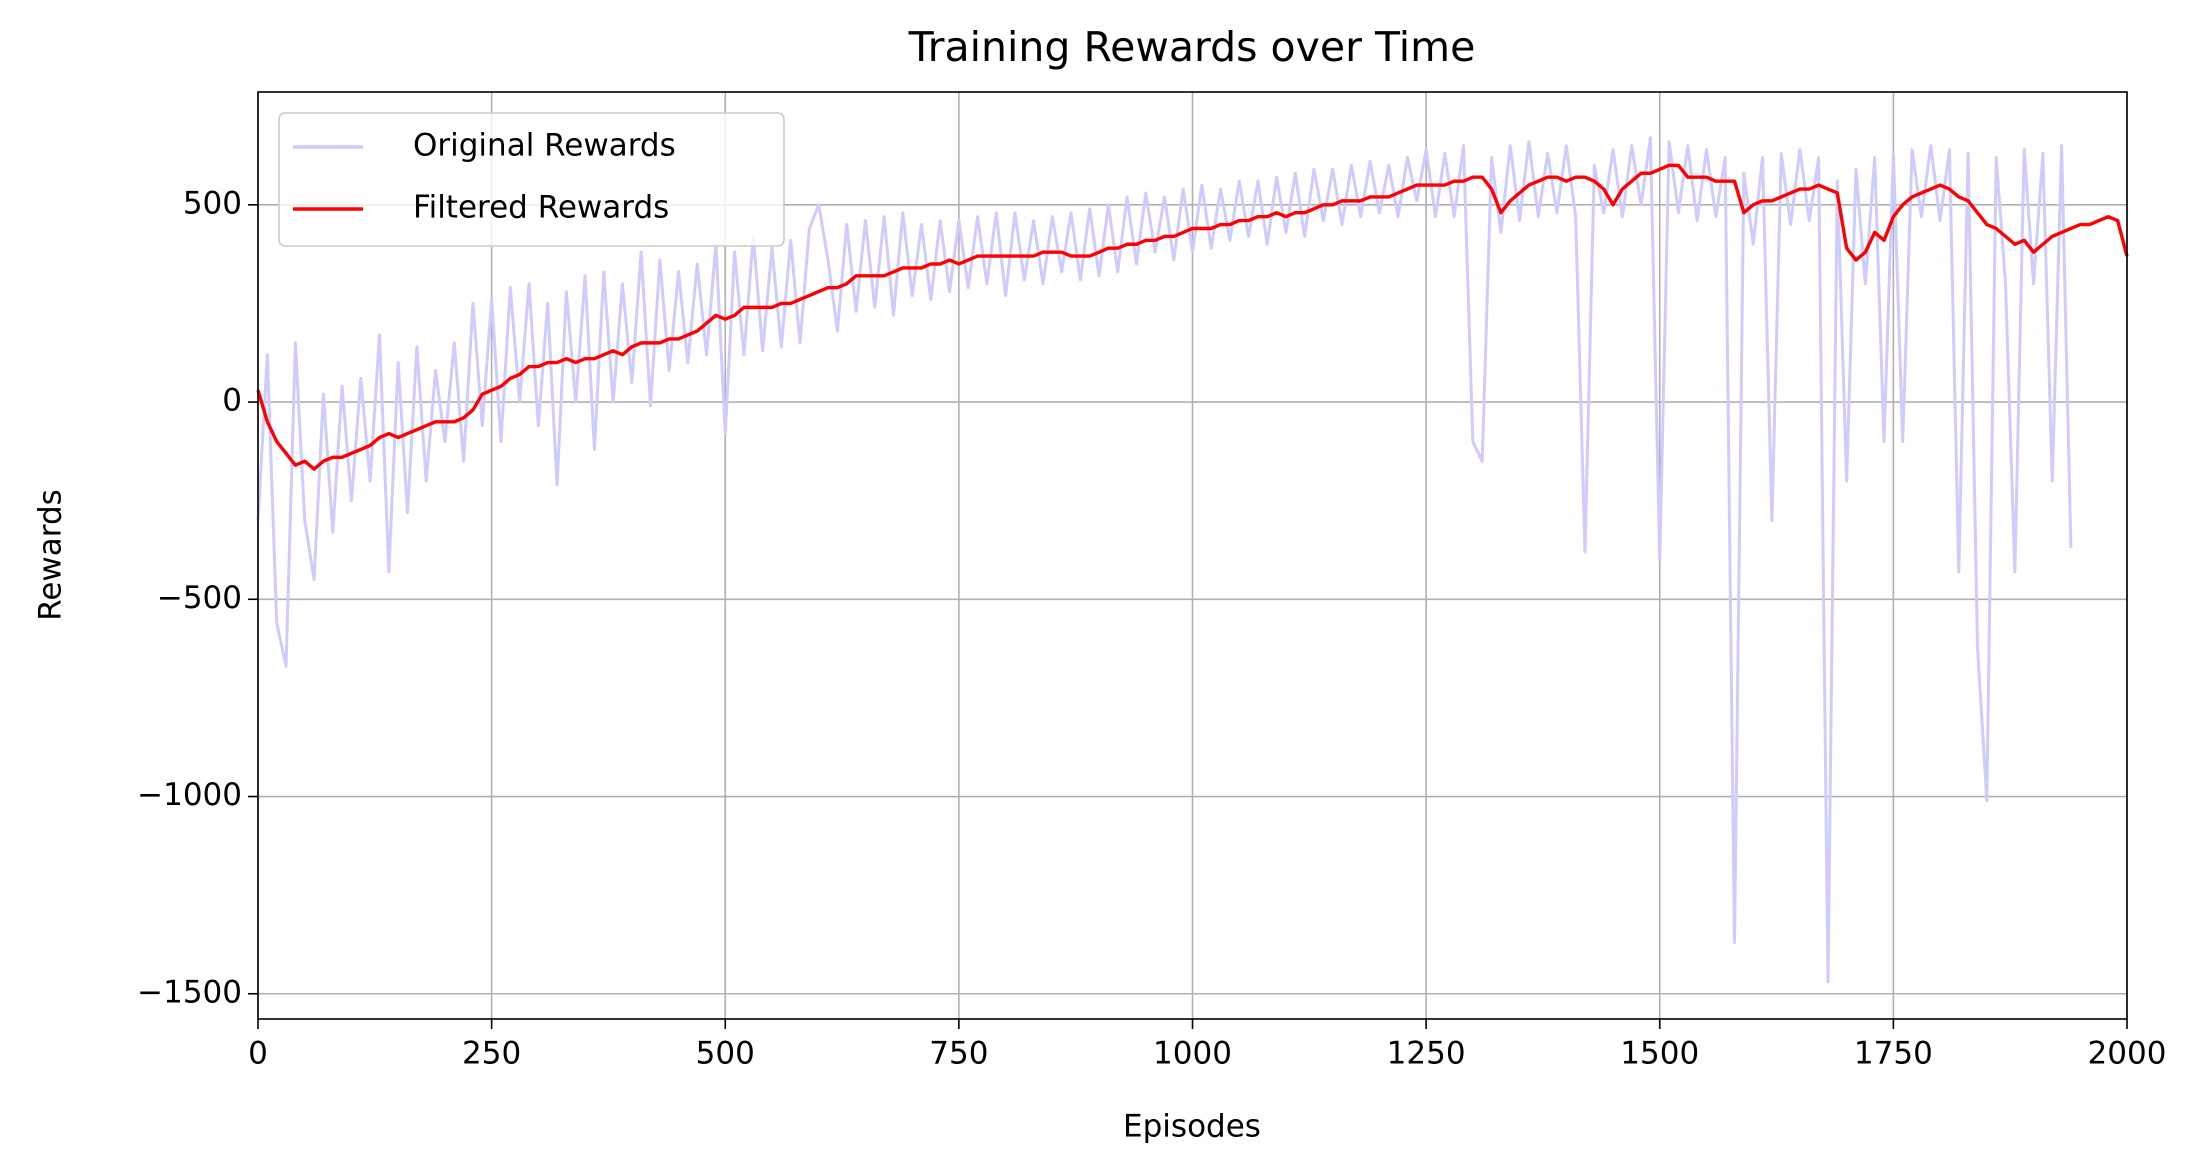  Describe the element at coordinates (544, 146) in the screenshot. I see `legend-label: Original Rewards` at that location.